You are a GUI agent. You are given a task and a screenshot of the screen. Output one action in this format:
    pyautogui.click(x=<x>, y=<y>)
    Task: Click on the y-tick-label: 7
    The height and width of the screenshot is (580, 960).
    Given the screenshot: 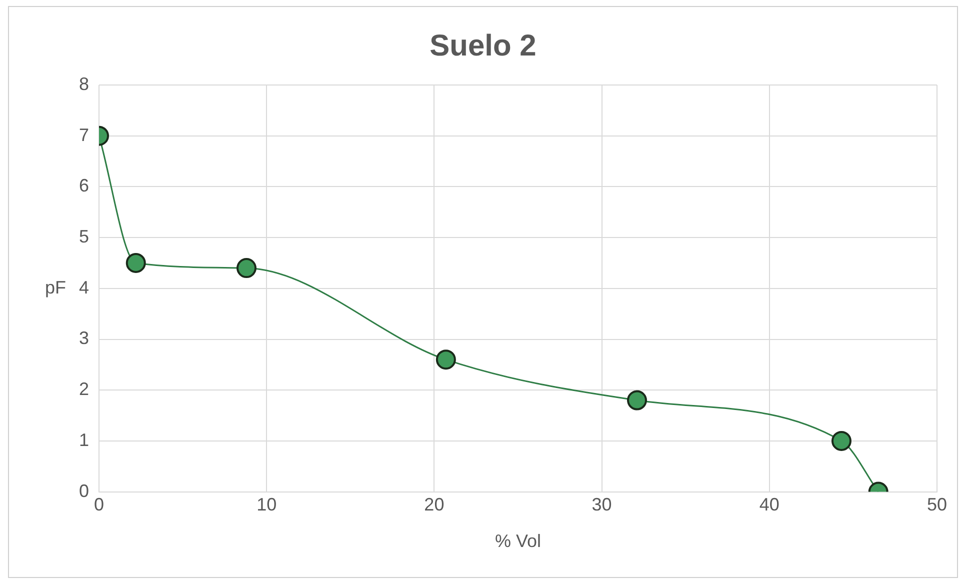 What is the action you would take?
    pyautogui.click(x=83, y=134)
    